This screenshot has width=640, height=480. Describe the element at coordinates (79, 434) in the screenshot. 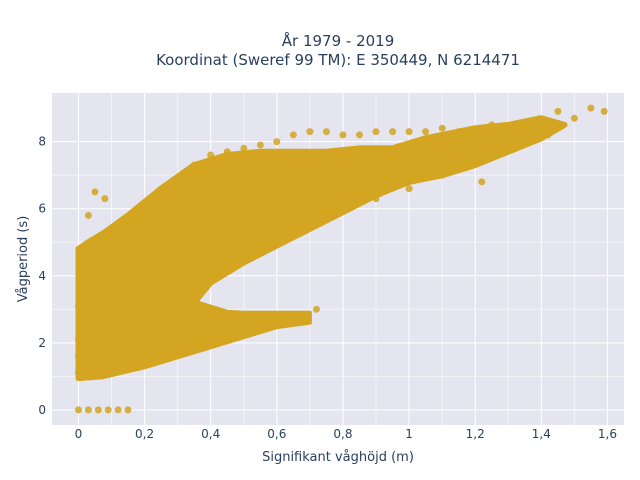

I see `x-tick-label: 0` at that location.